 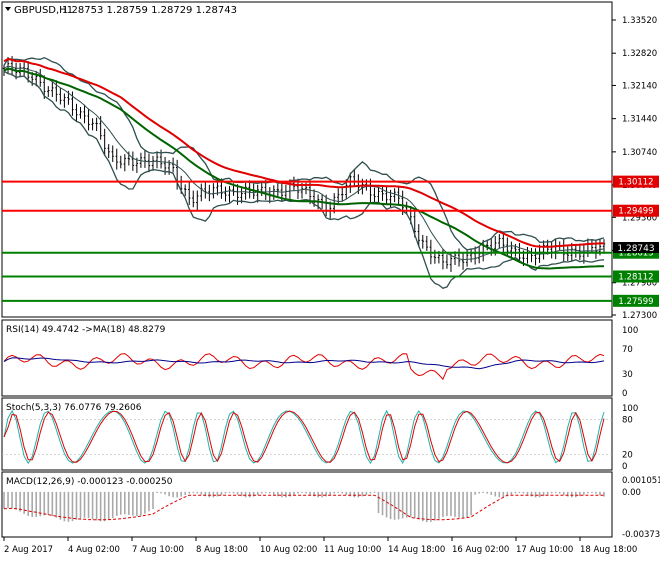 I want to click on macd-tick-label: -0.003739, so click(x=641, y=535).